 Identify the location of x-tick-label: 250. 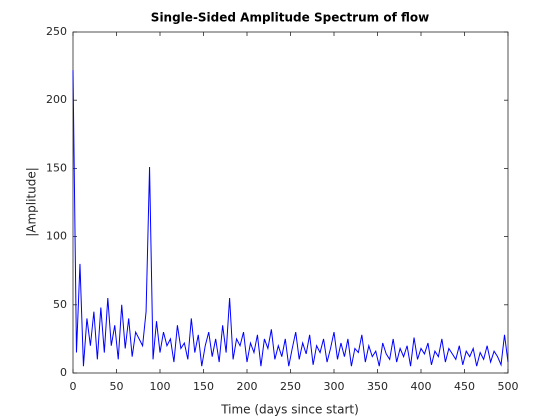
(290, 386).